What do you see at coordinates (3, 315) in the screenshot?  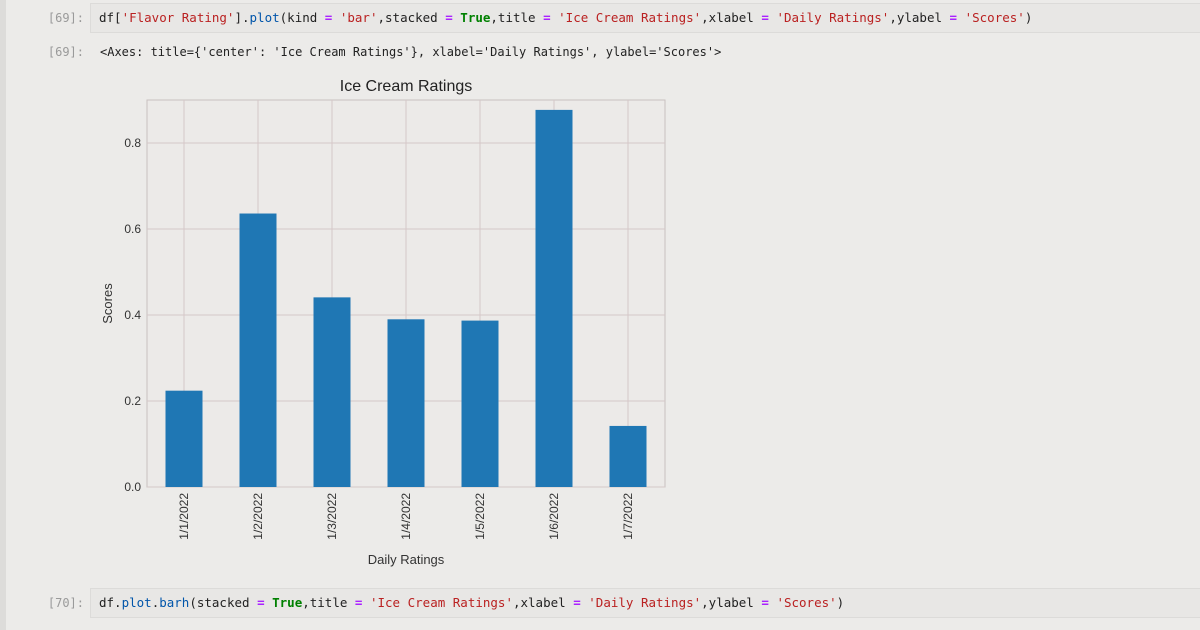 I see `notebook-left-gutter` at bounding box center [3, 315].